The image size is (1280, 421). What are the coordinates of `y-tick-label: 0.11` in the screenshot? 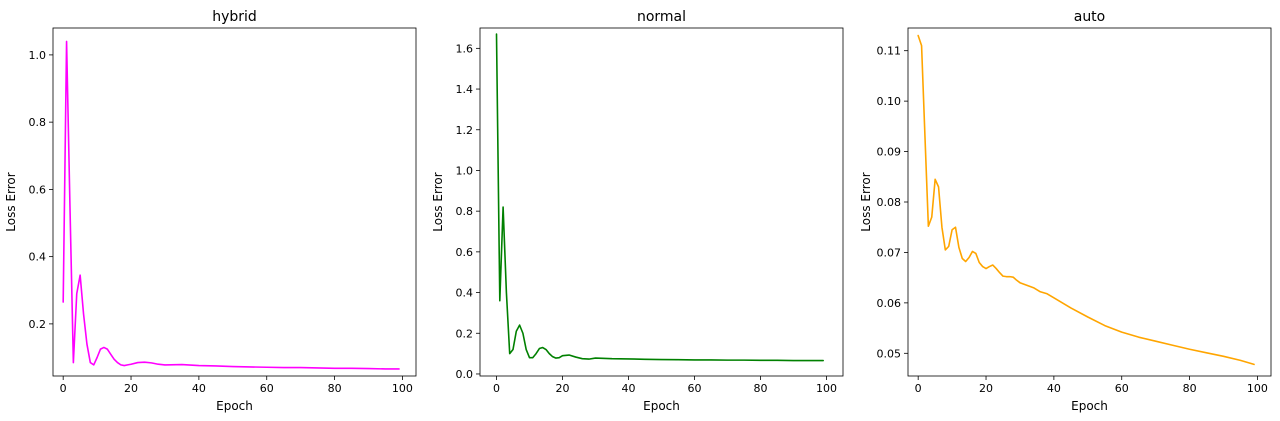 It's located at (889, 51).